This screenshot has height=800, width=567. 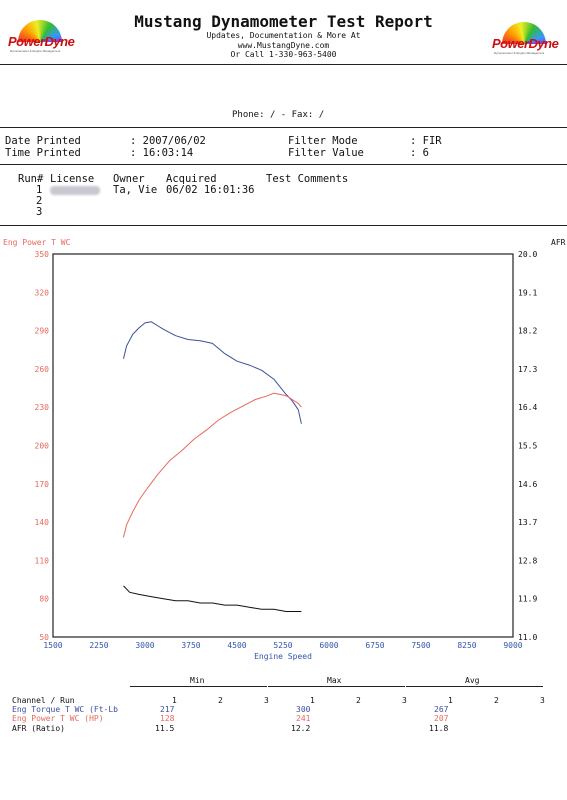 I want to click on left-tick-label: 50, so click(x=44, y=637).